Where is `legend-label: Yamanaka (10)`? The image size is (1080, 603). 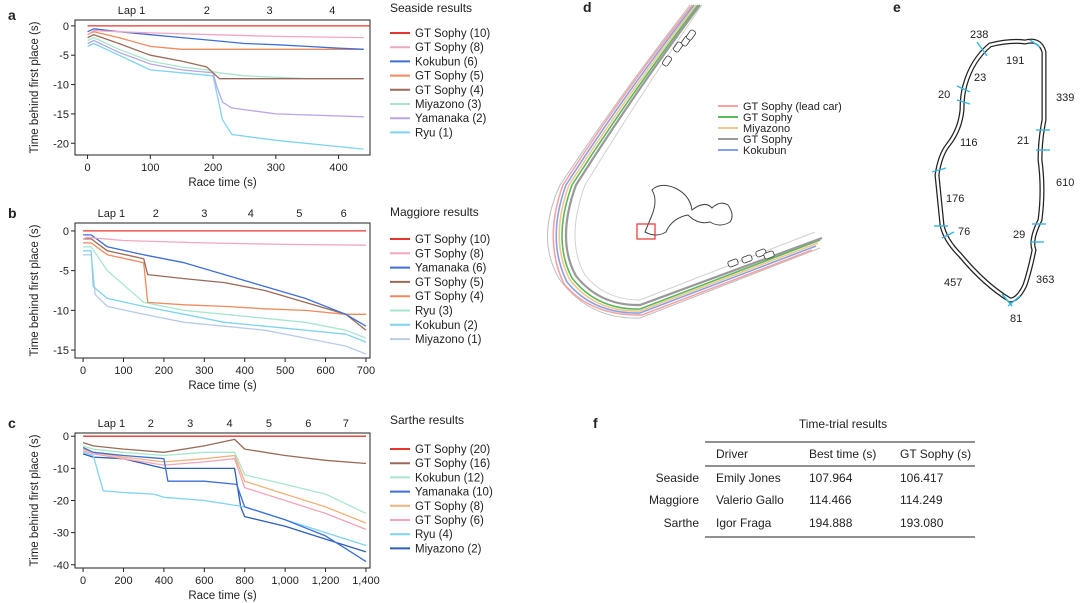
legend-label: Yamanaka (10) is located at coordinates (454, 493).